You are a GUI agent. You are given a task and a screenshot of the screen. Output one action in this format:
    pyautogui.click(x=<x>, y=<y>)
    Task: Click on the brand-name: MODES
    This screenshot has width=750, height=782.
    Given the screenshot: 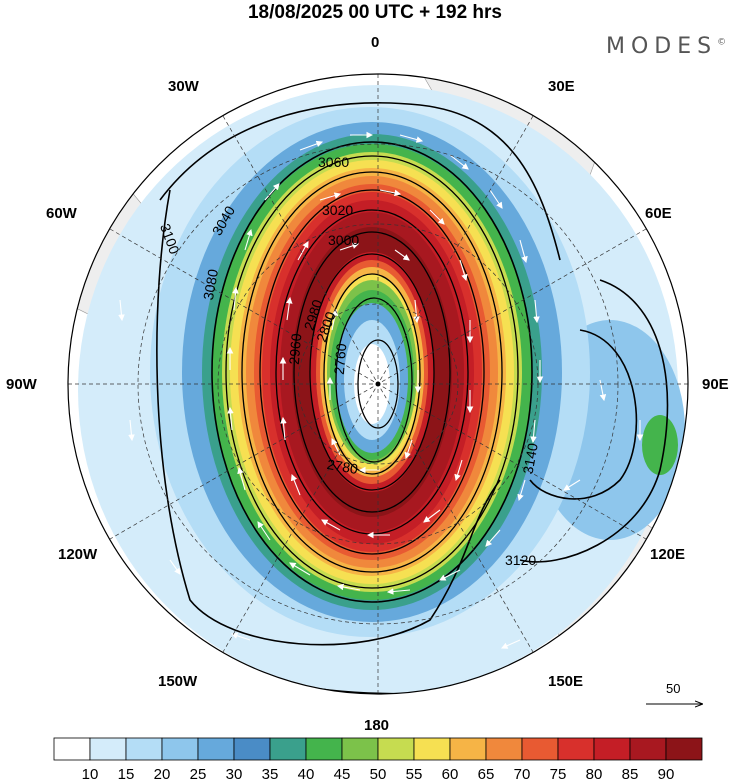 What is the action you would take?
    pyautogui.click(x=662, y=46)
    